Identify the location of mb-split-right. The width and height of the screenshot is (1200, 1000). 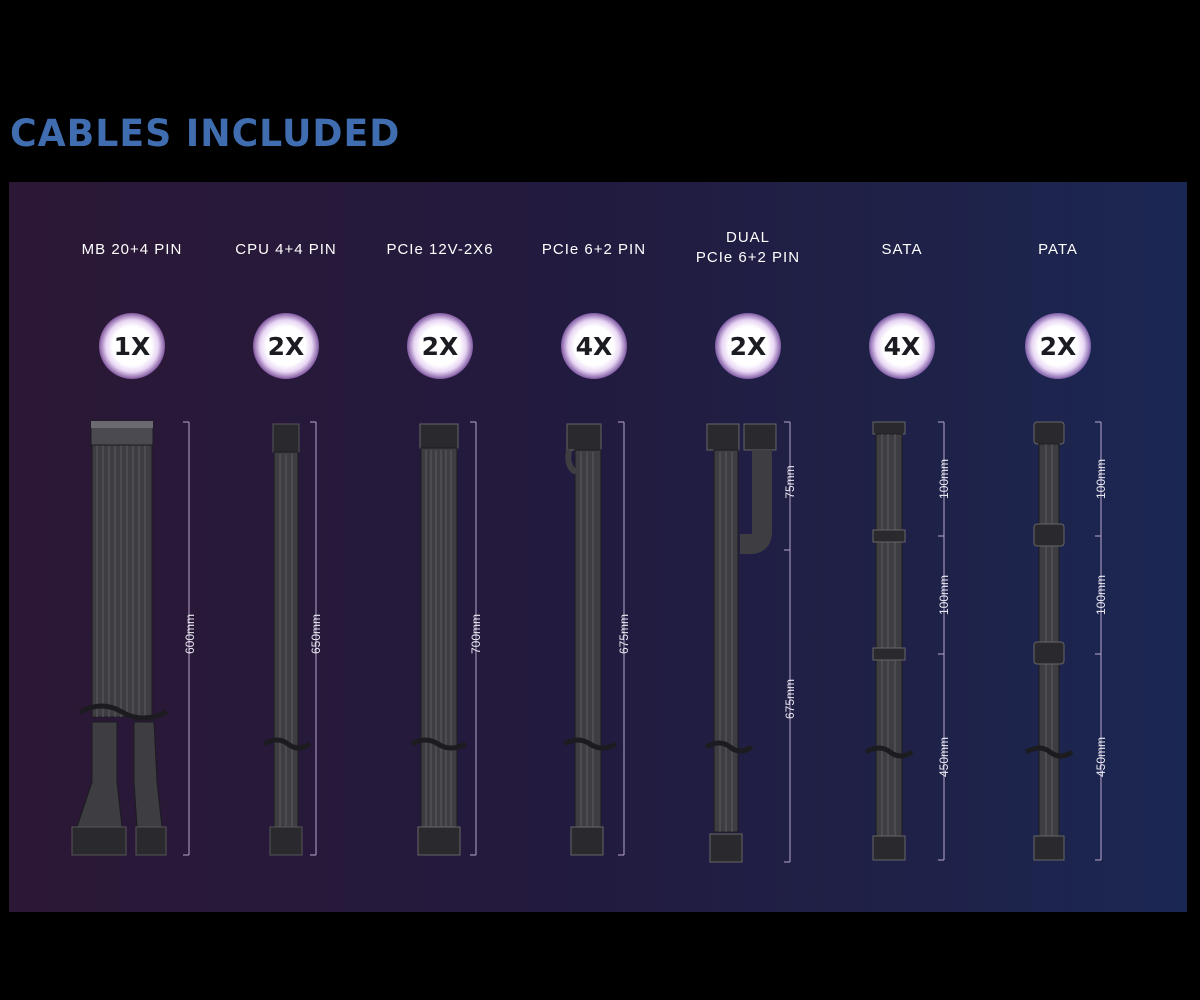
(148, 774).